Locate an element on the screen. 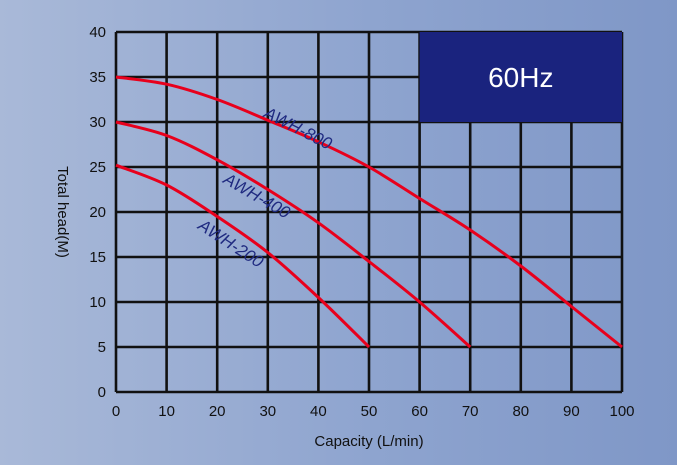  y-tick-label: 35 is located at coordinates (97, 77).